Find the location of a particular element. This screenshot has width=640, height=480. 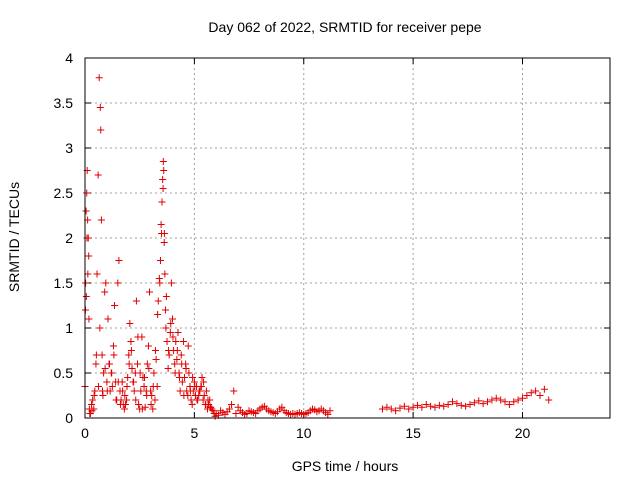

y-tick-label: 2.5 is located at coordinates (64, 193).